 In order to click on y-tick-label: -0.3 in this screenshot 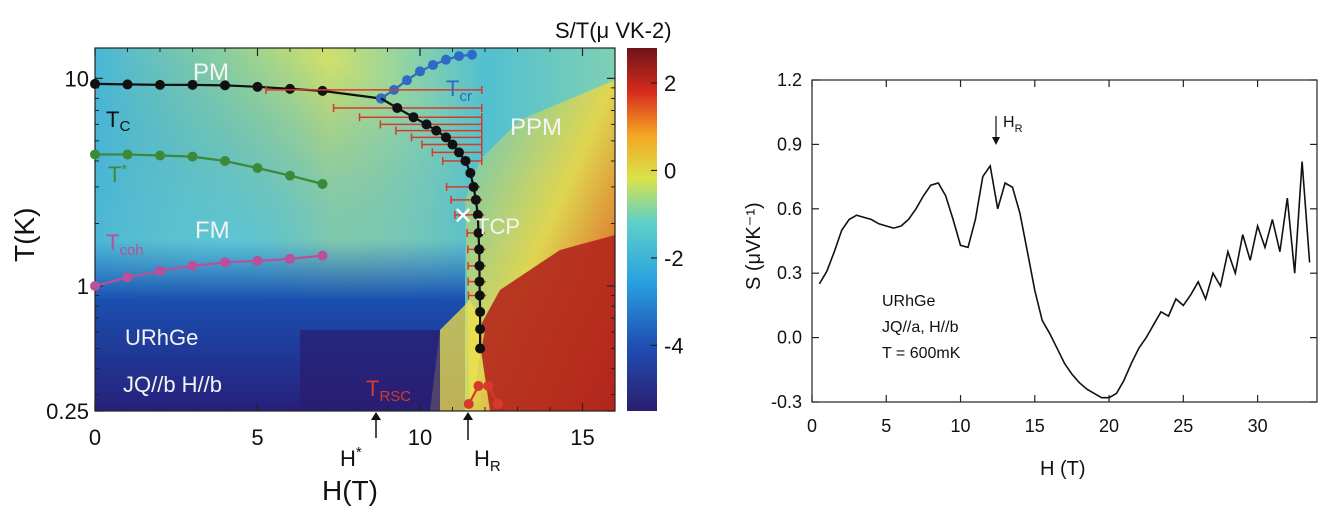, I will do `click(786, 402)`.